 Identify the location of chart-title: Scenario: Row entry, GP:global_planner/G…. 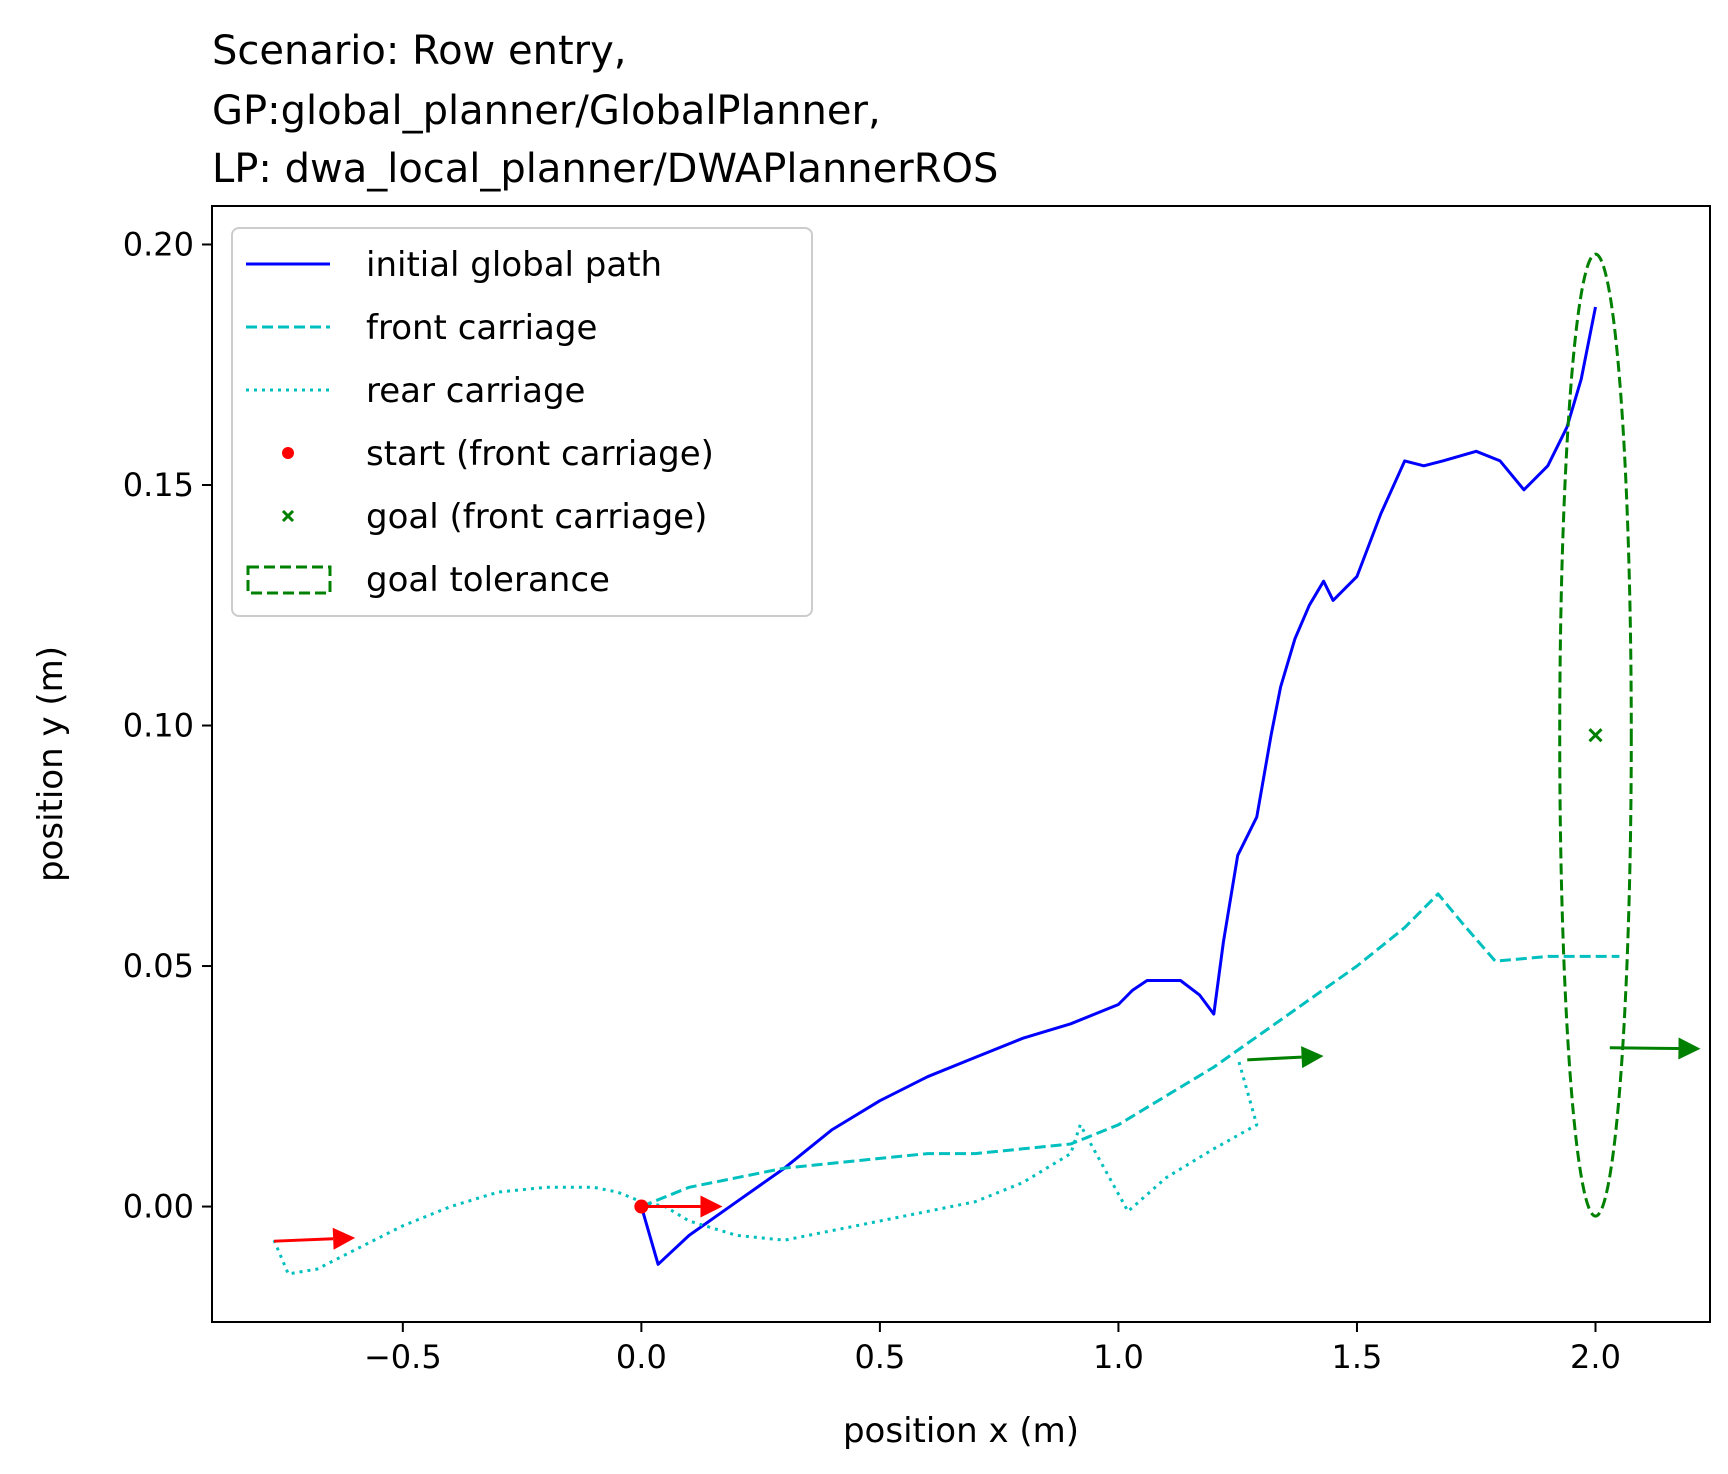
(605, 110).